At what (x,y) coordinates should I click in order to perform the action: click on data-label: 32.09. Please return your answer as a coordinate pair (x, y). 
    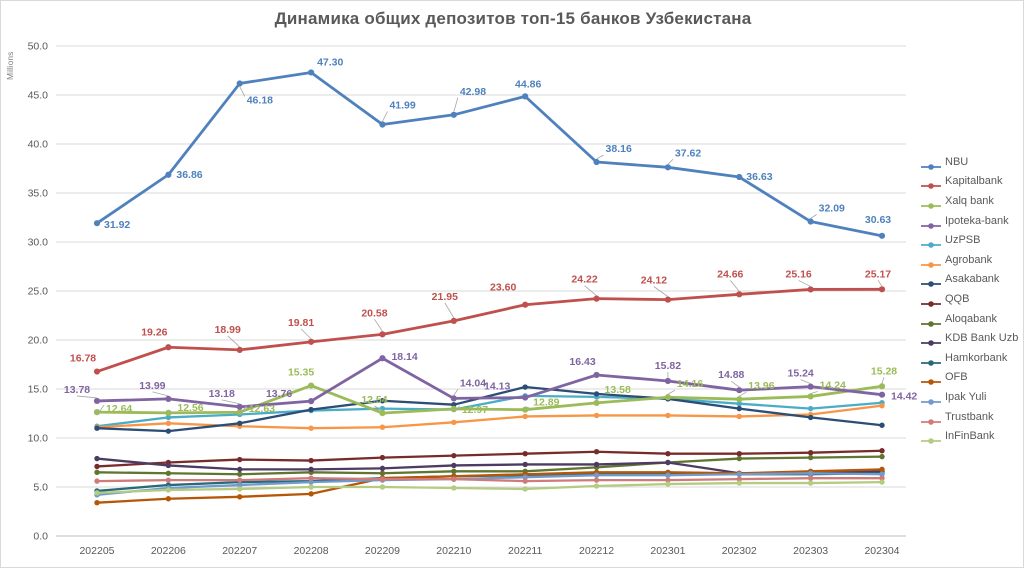
    Looking at the image, I should click on (832, 209).